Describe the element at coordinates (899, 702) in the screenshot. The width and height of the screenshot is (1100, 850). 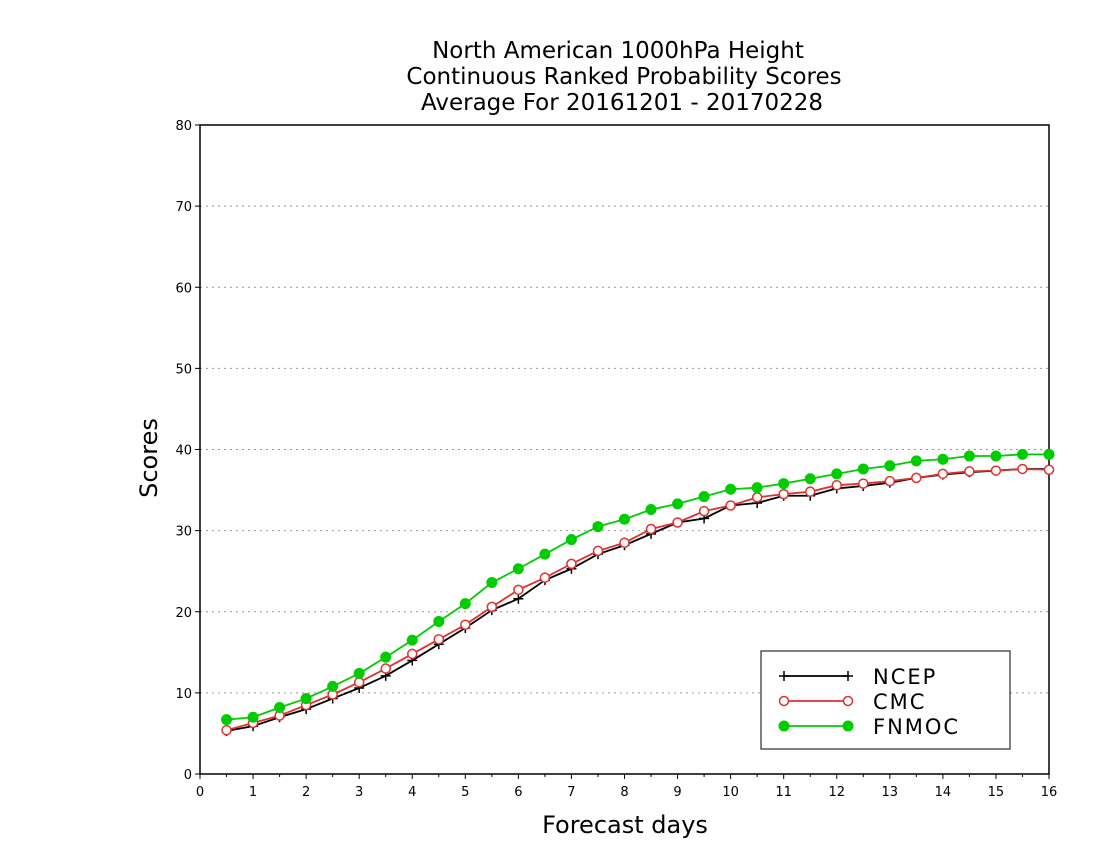
I see `legend-label-cmc: CMC` at that location.